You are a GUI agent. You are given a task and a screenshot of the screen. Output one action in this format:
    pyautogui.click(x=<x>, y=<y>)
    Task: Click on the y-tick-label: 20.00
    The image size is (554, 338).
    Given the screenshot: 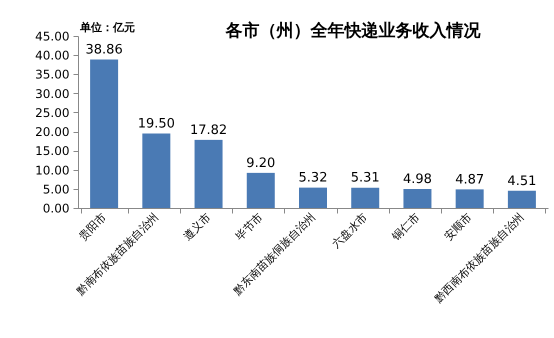 What is the action you would take?
    pyautogui.click(x=52, y=132)
    